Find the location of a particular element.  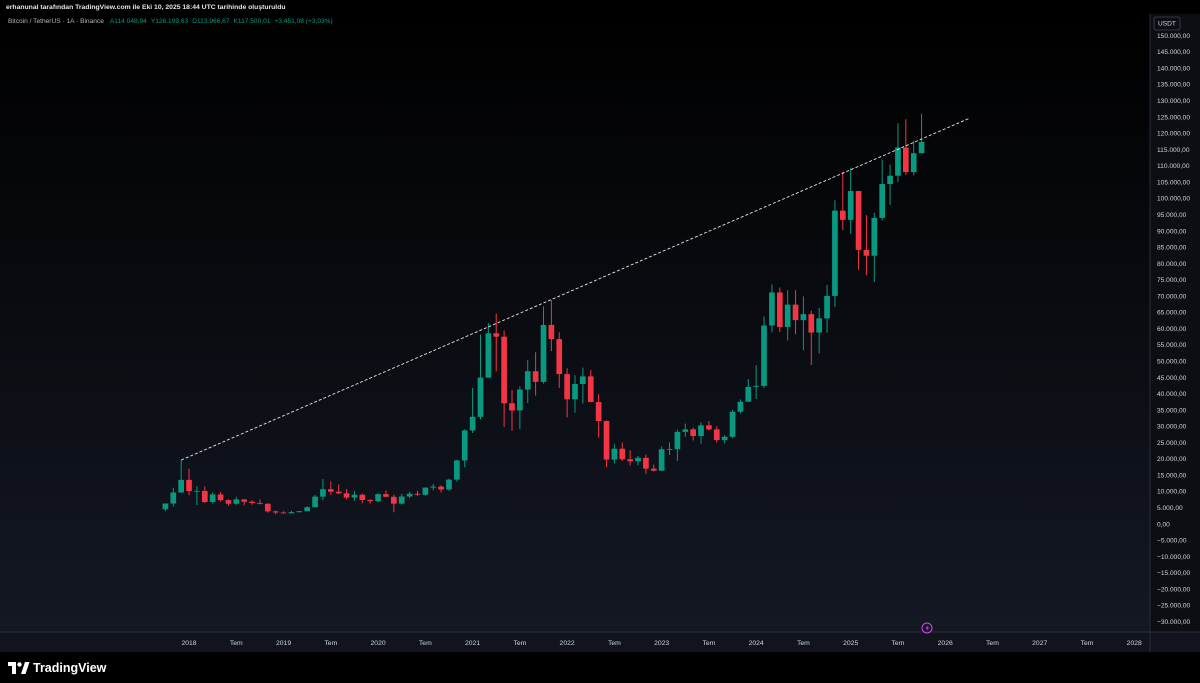

y-tick-label: −15.000,00 is located at coordinates (1174, 573).